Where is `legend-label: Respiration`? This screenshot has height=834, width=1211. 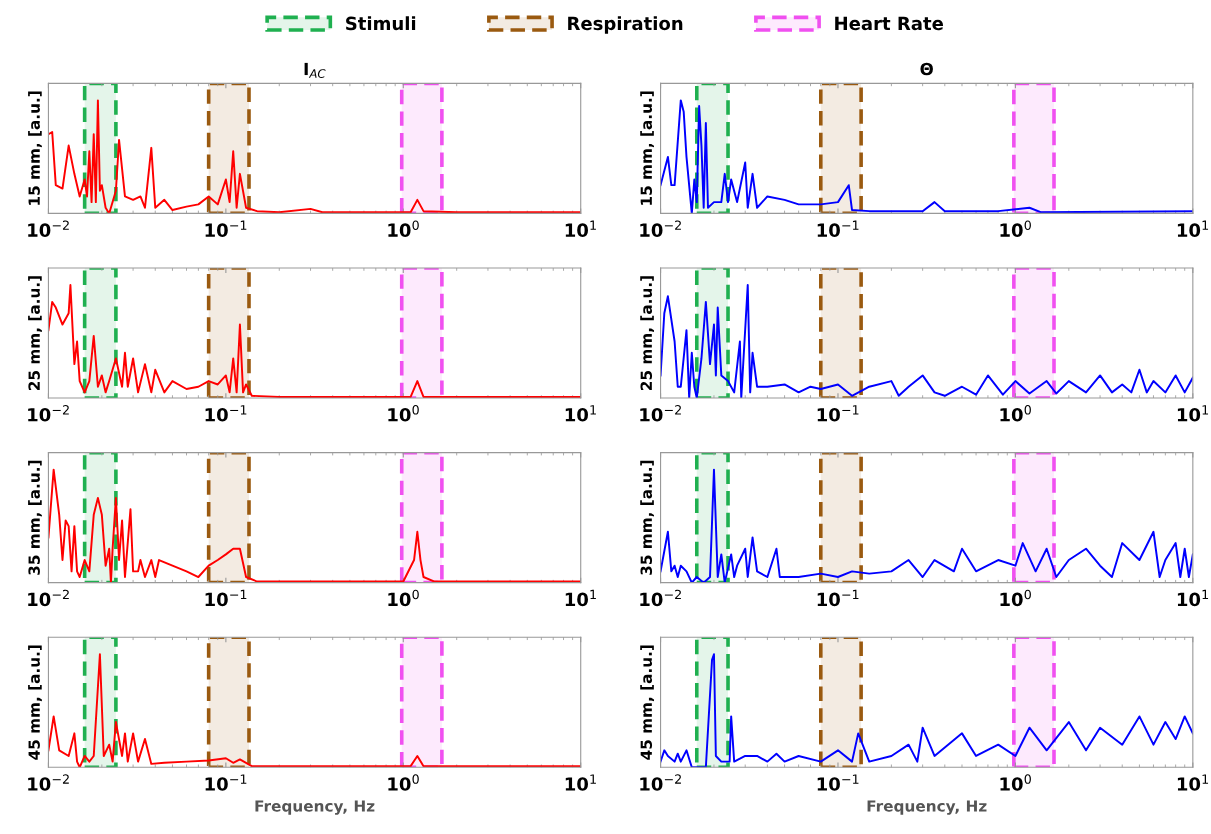
legend-label: Respiration is located at coordinates (625, 25).